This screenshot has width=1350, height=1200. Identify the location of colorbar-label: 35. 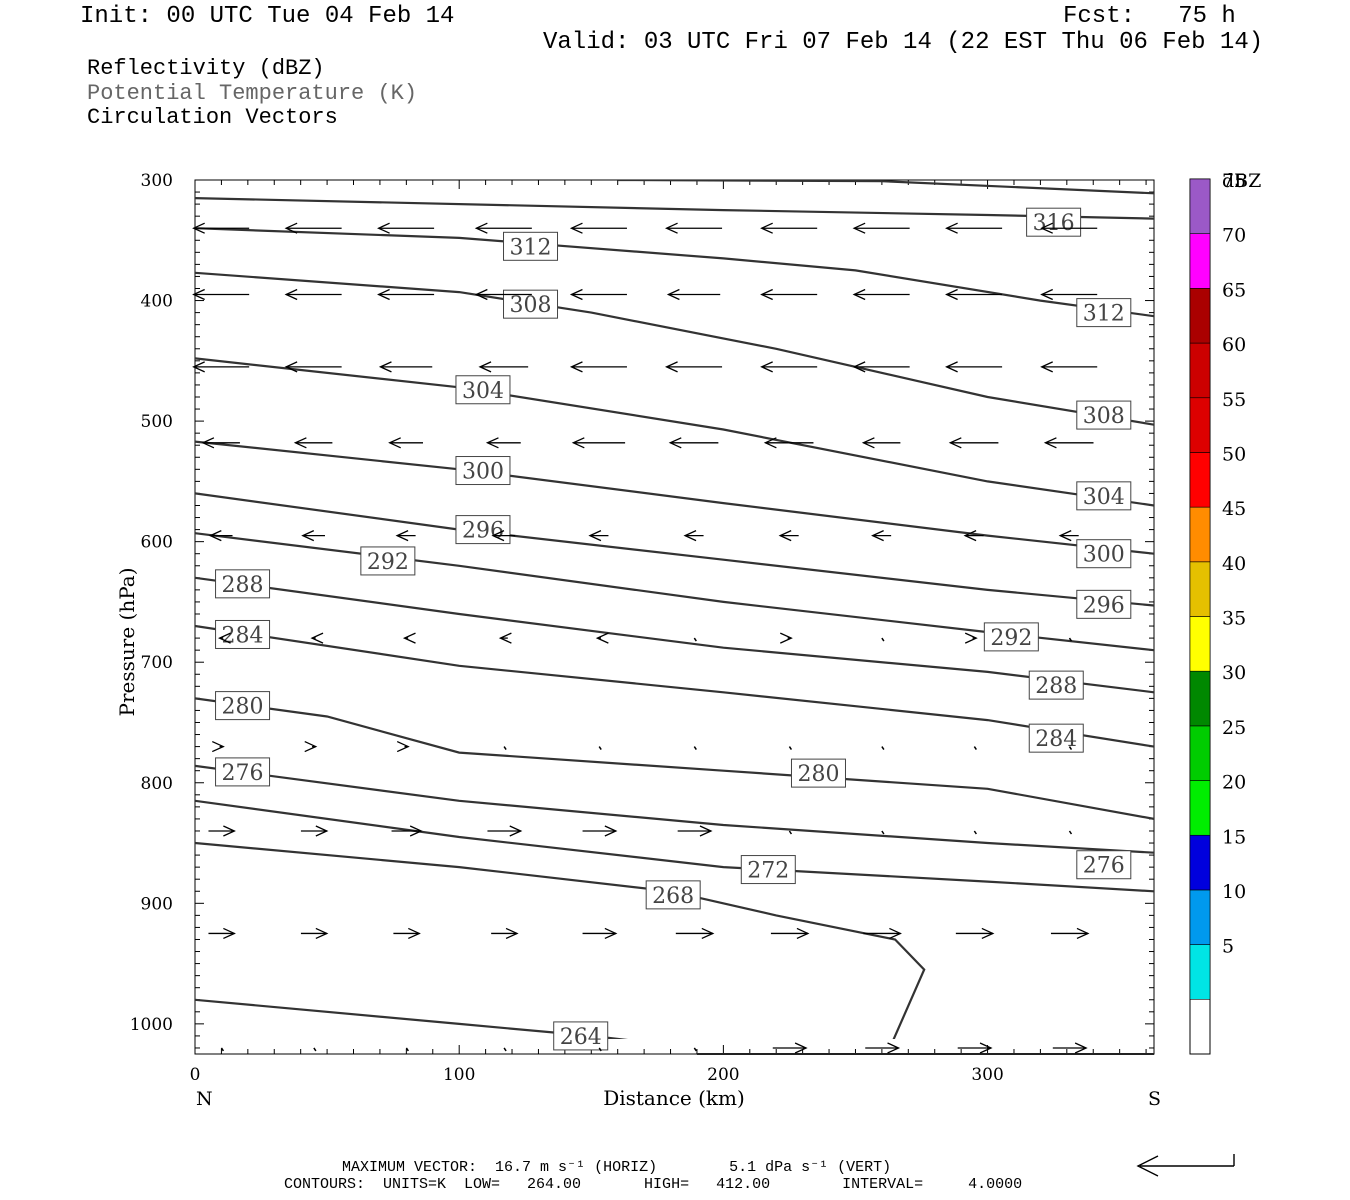
(1234, 619).